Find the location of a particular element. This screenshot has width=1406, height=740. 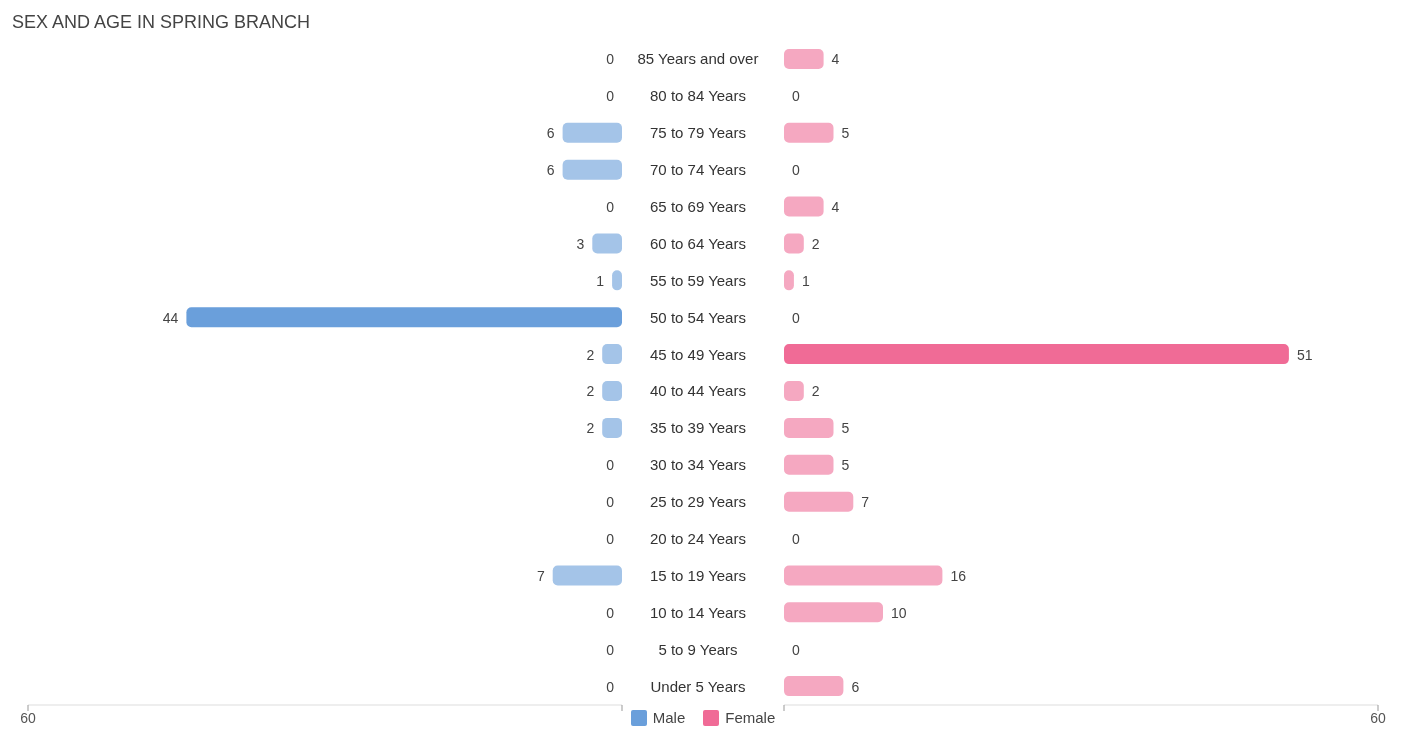

y-tick-label: 10 to 14 Years is located at coordinates (698, 612).